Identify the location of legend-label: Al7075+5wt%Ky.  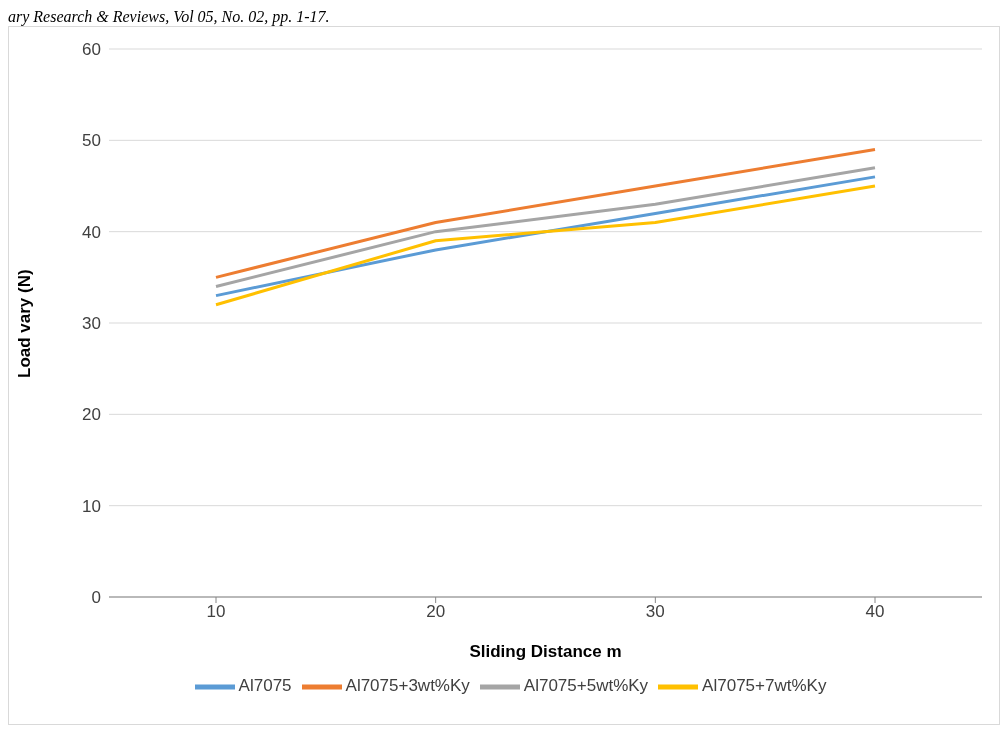
(586, 686).